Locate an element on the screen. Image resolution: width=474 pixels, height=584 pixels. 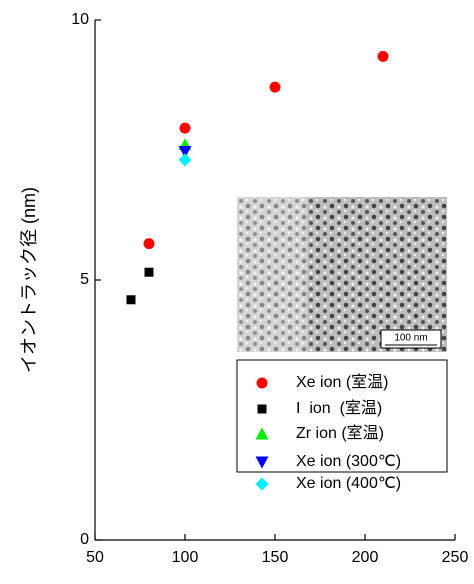
y-axis-label: イオントラック径 (nm) is located at coordinates (29, 280).